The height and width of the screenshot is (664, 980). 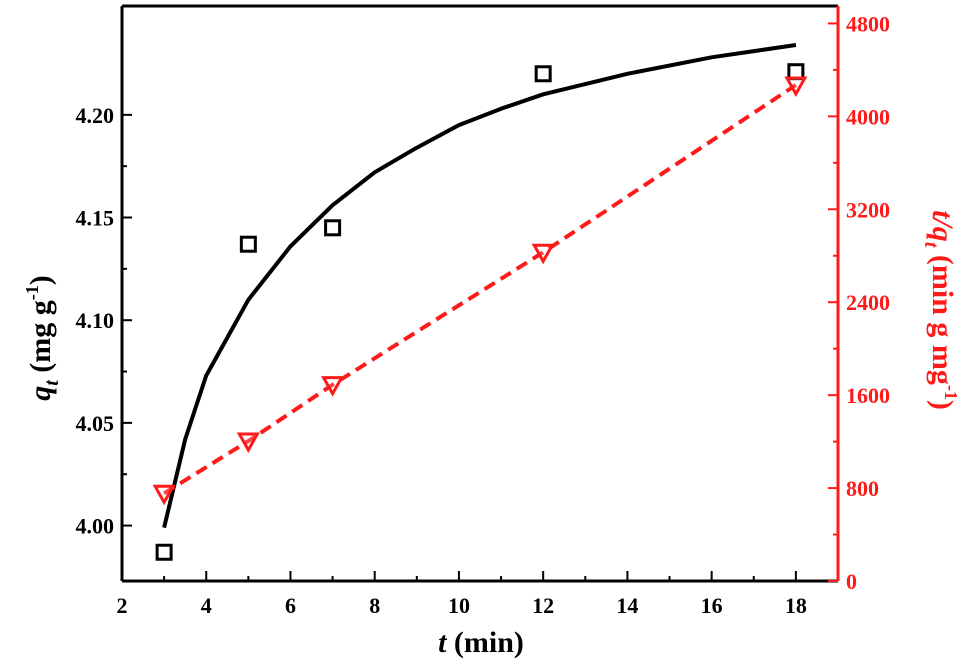 What do you see at coordinates (95, 218) in the screenshot?
I see `left-y-tick-label: 4.15` at bounding box center [95, 218].